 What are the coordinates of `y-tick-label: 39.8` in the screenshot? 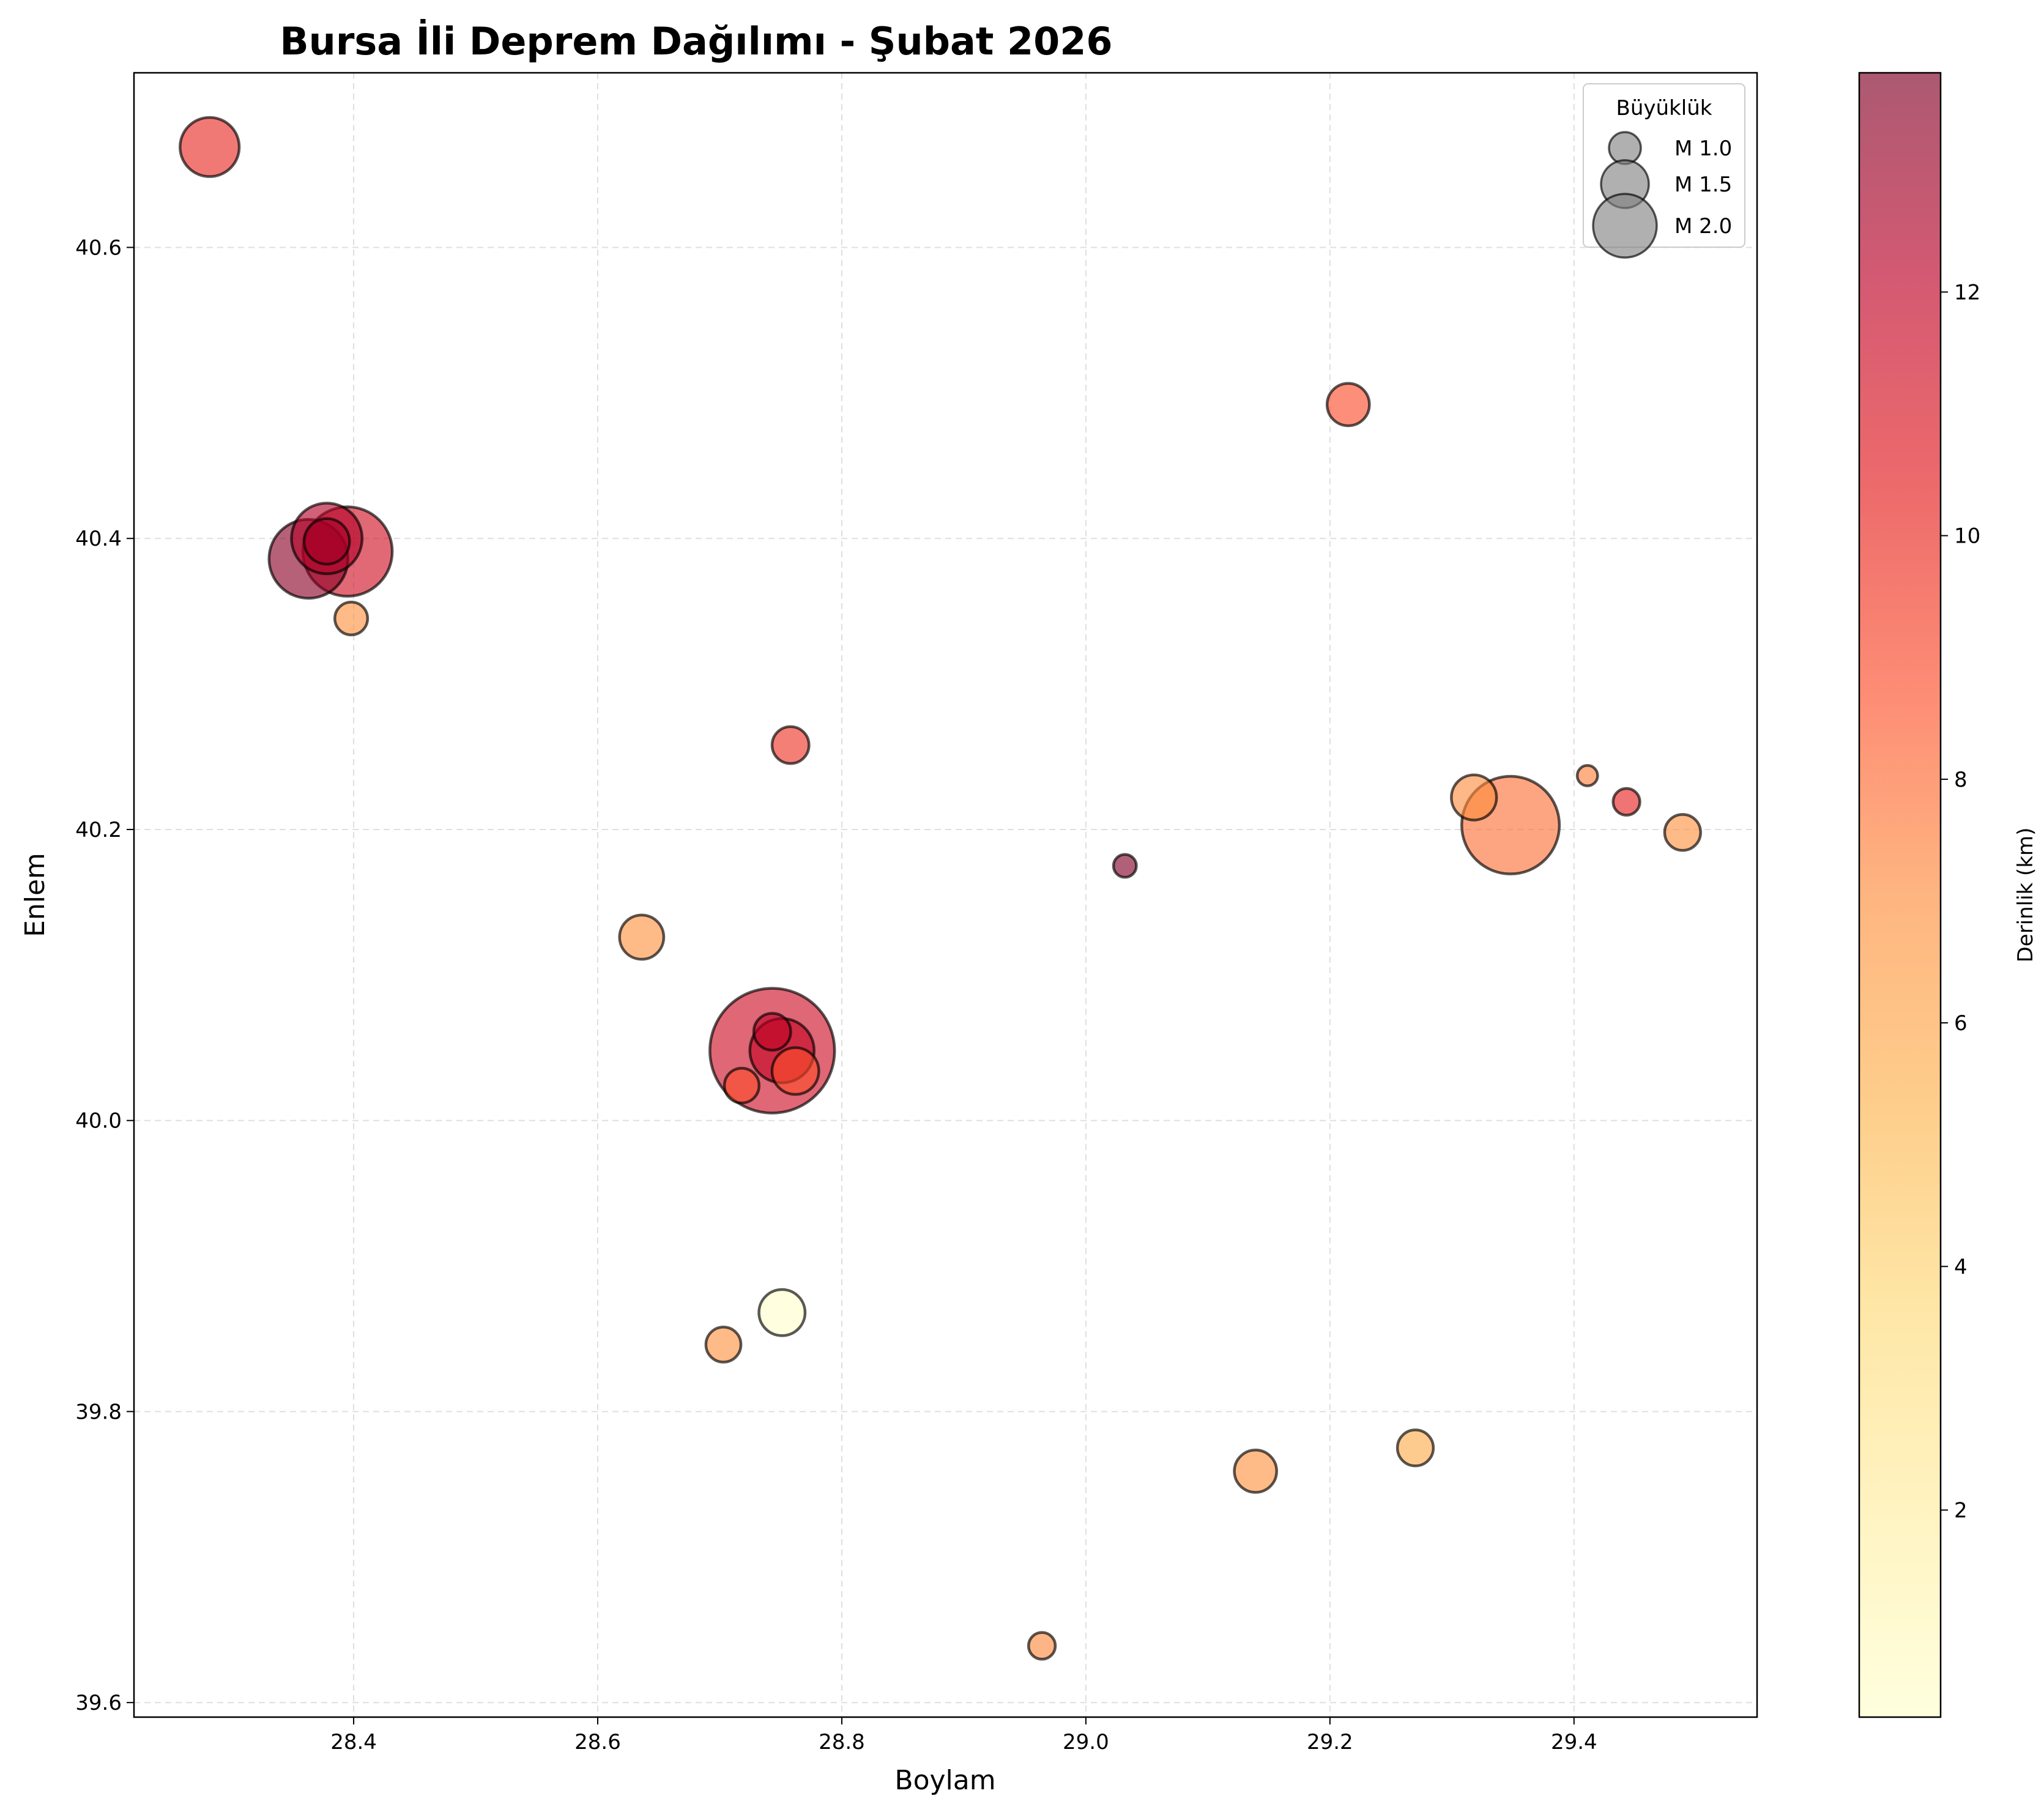 It's located at (98, 1412).